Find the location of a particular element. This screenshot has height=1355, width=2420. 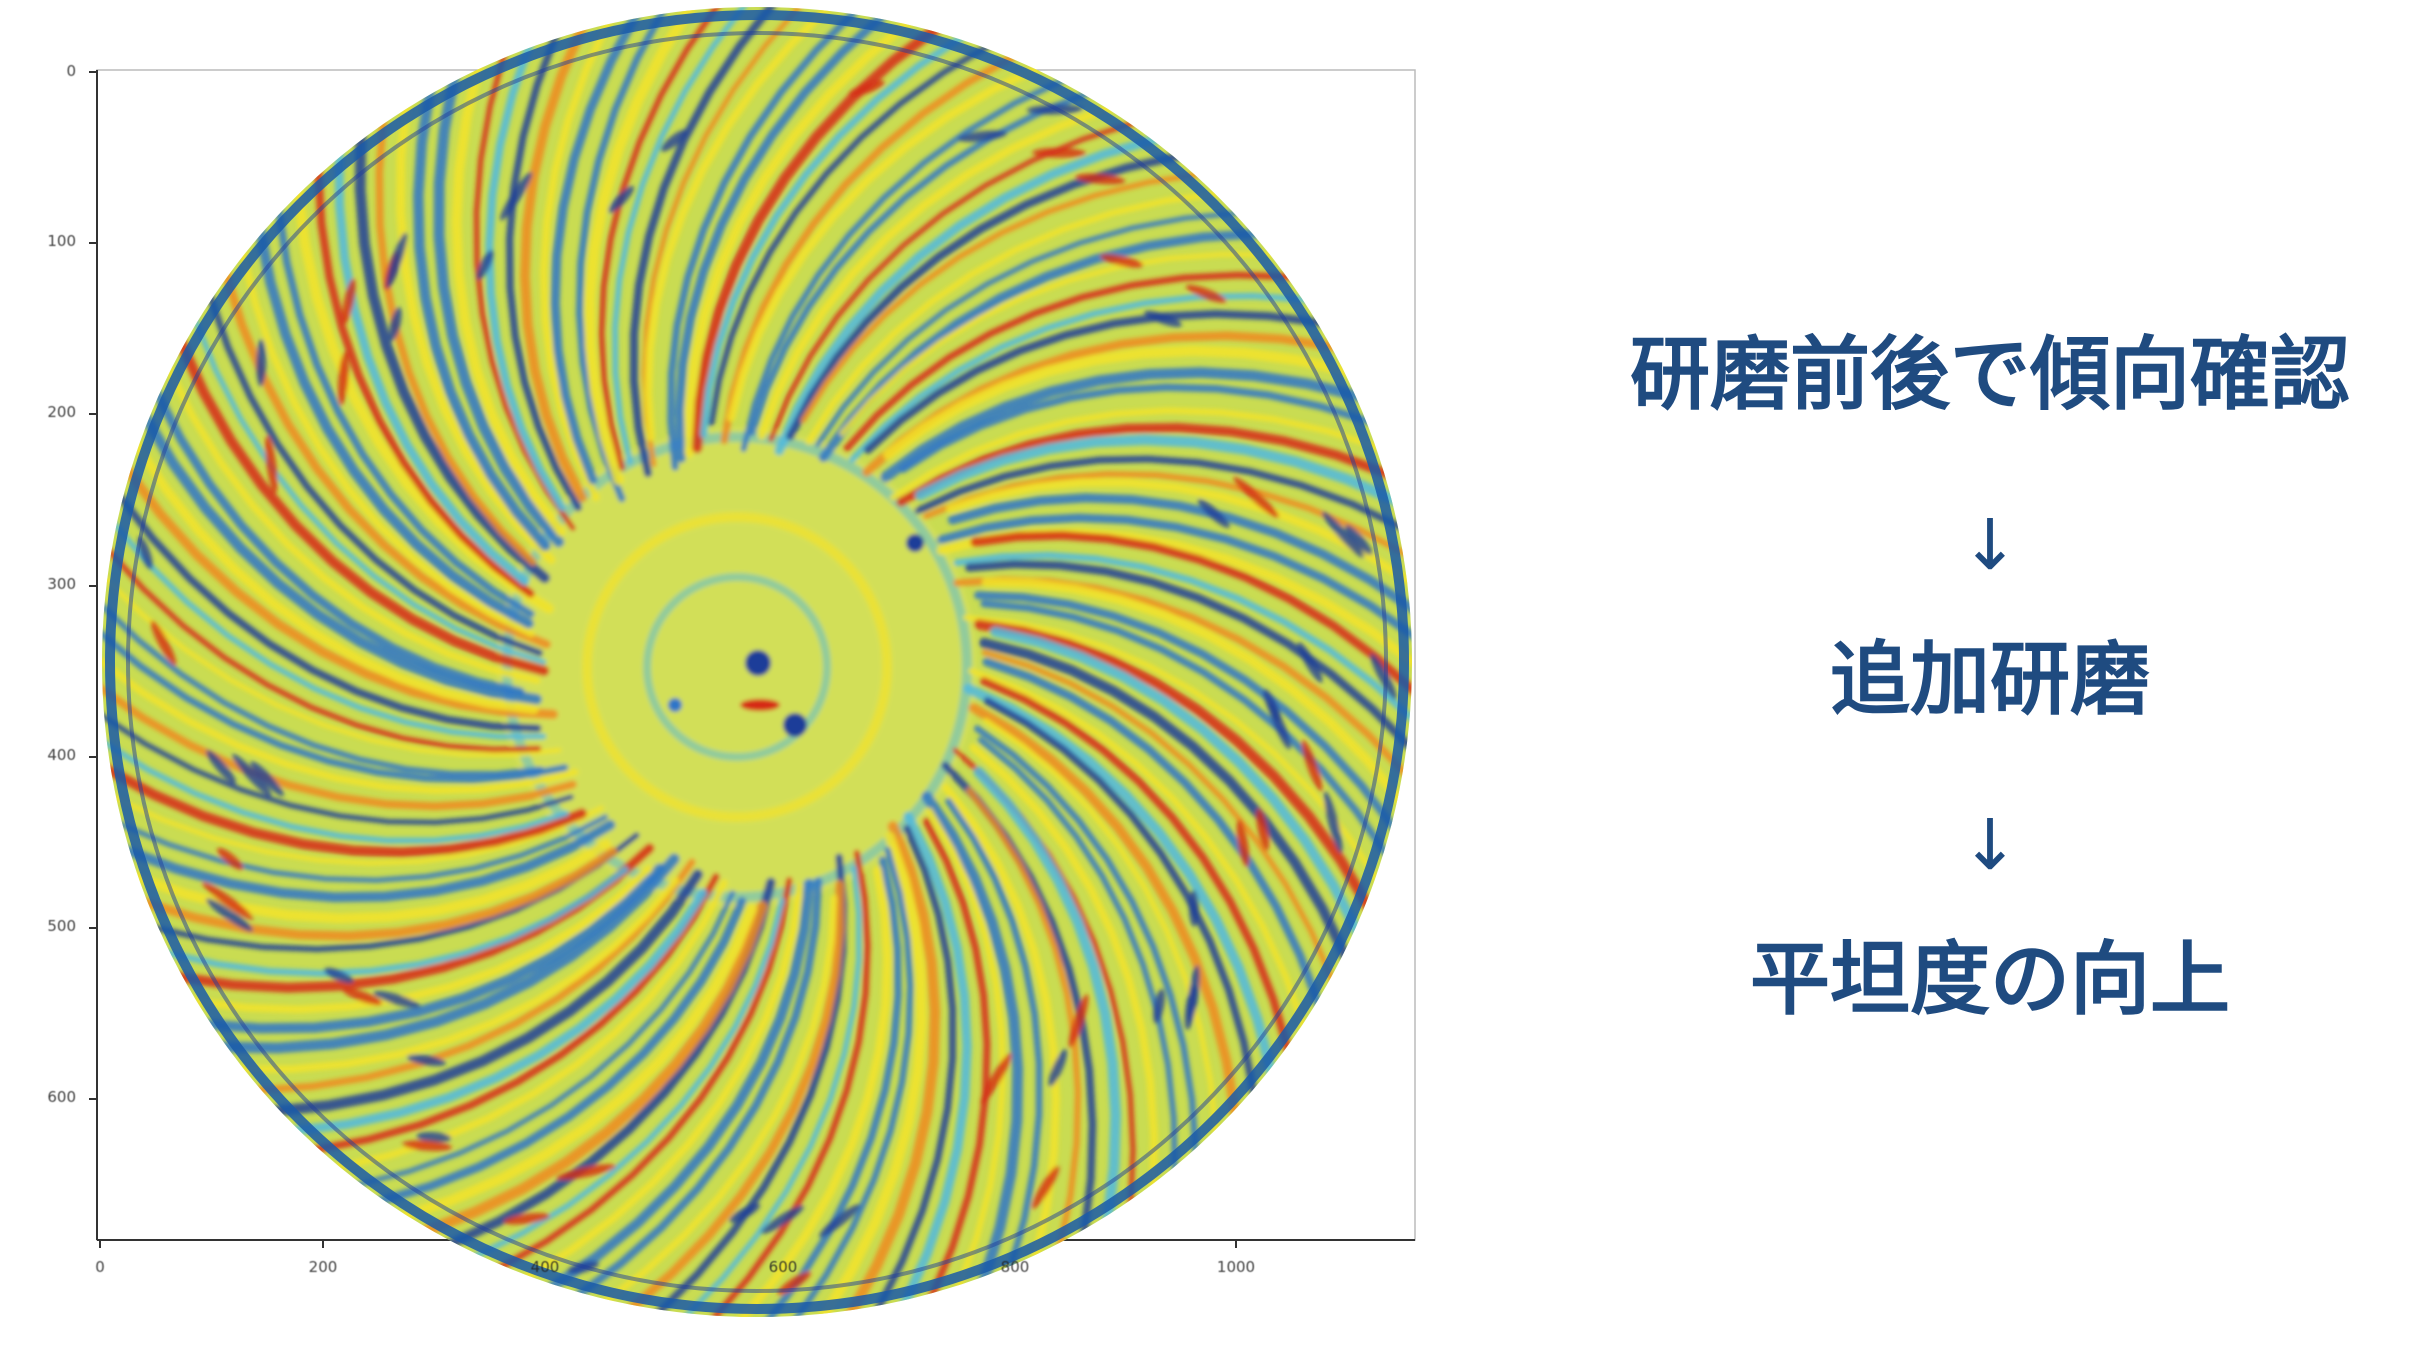

y-tick-label: 300 is located at coordinates (61, 584).